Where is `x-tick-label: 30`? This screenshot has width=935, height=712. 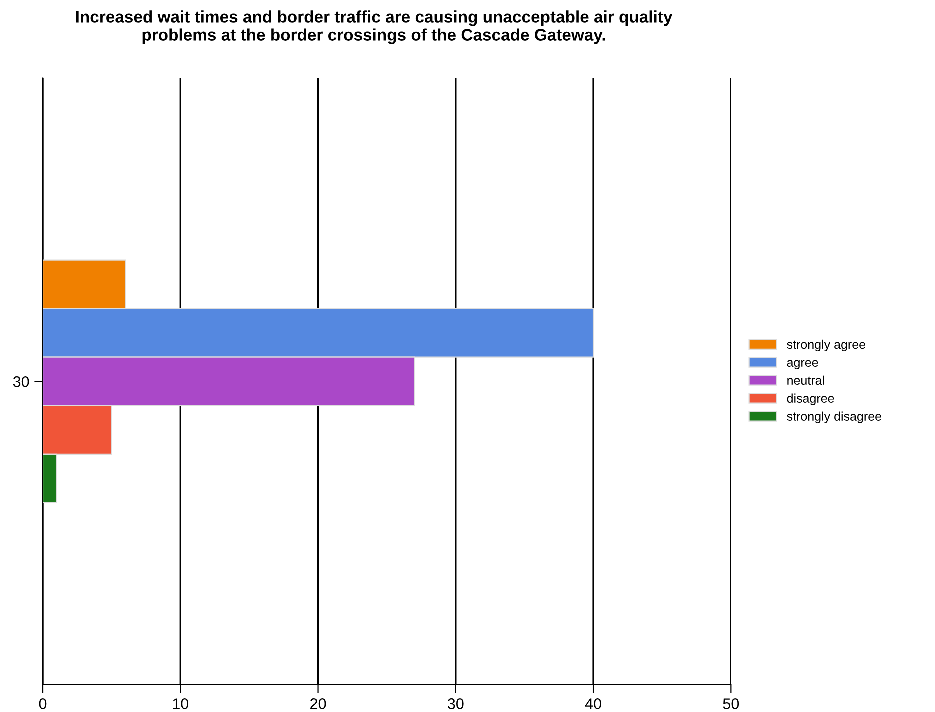
x-tick-label: 30 is located at coordinates (456, 704).